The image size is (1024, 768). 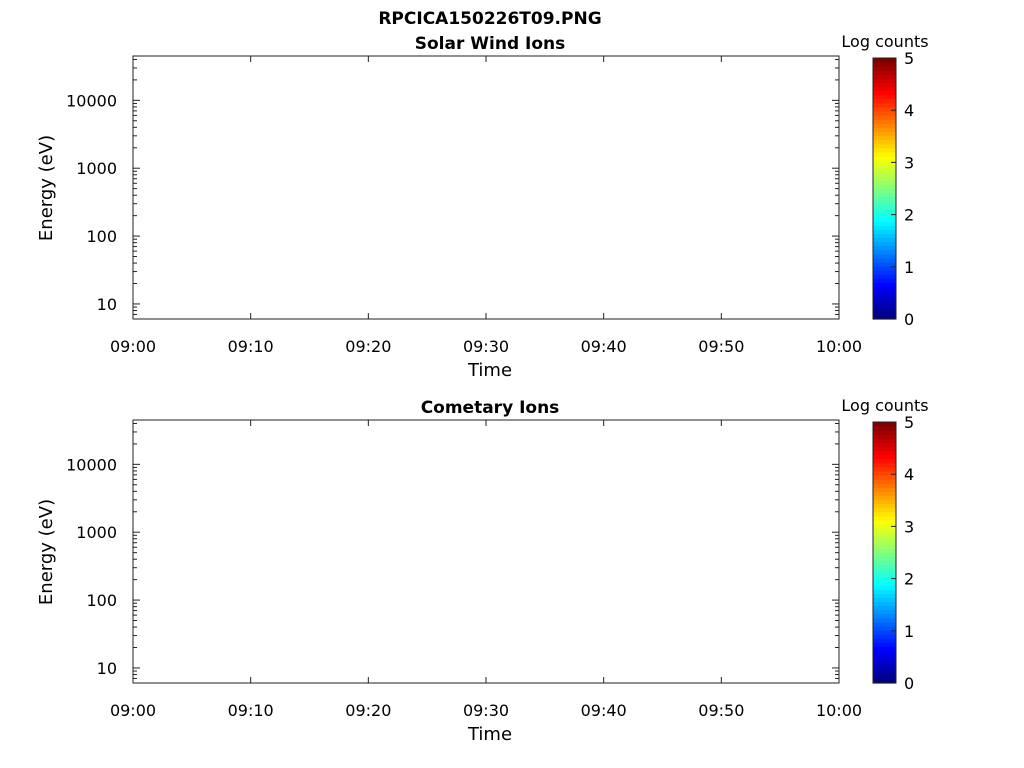 I want to click on y-tick-label: 1000, so click(x=96, y=168).